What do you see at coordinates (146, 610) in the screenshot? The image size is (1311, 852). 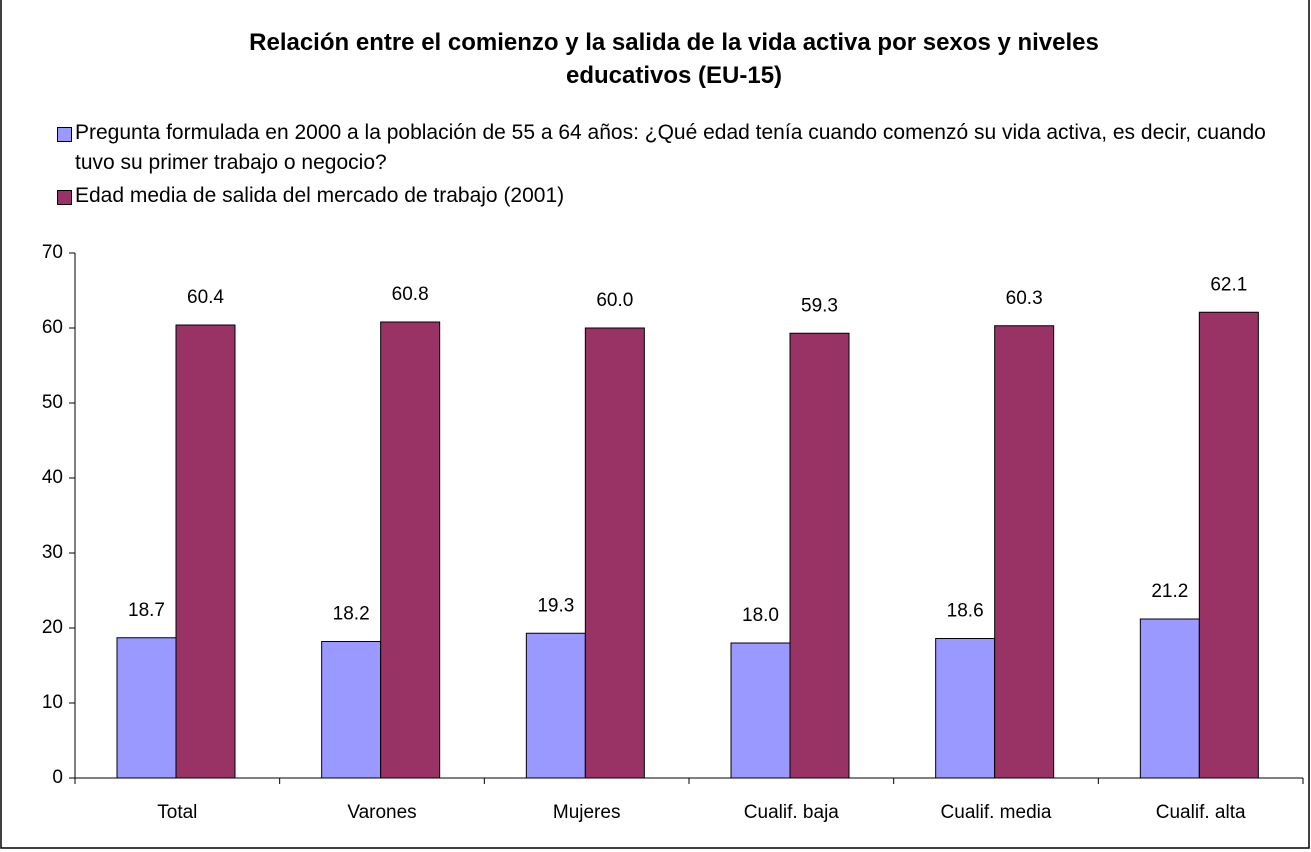 I see `value-label: 18.7` at bounding box center [146, 610].